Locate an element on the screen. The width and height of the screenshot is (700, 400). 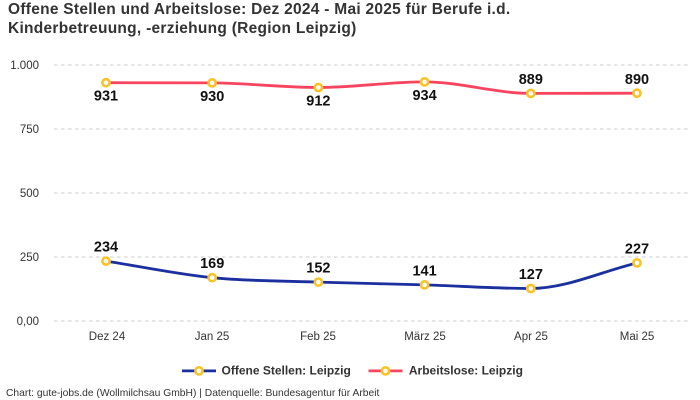
svg-text: Mai 25 is located at coordinates (637, 337).